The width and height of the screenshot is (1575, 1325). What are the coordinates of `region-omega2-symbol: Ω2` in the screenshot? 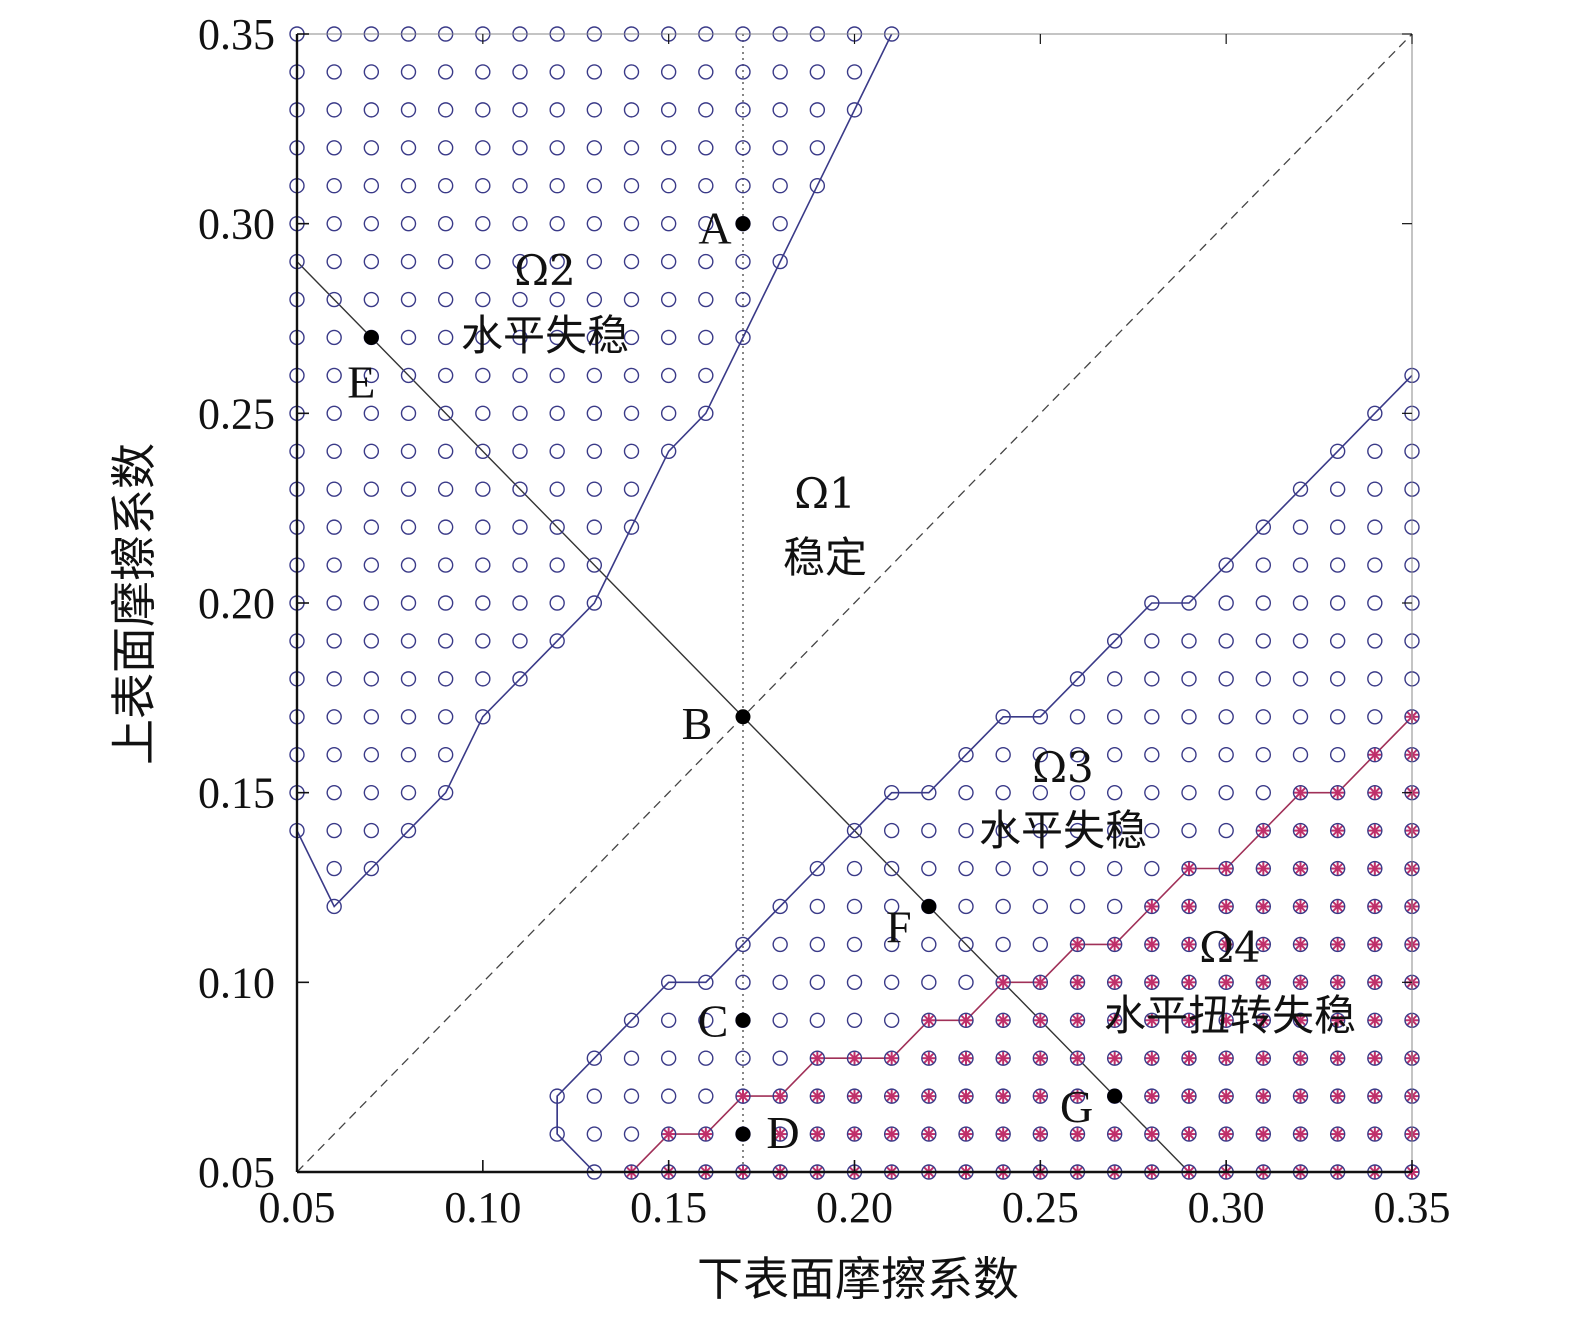 It's located at (545, 270).